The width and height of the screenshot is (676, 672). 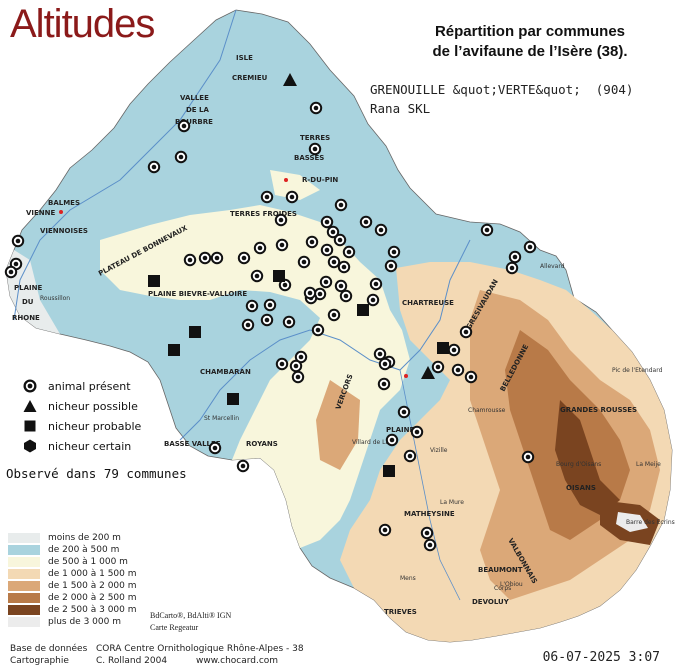 I want to click on altitude-label: de 1 000 à 1 500 m, so click(x=92, y=574).